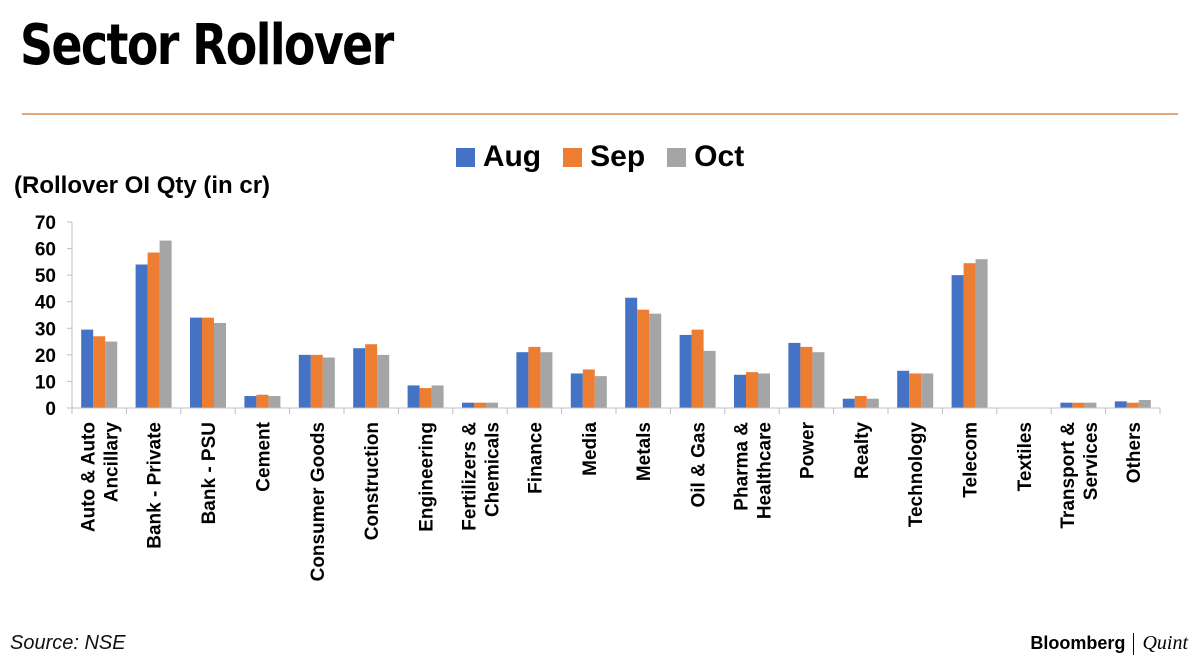  What do you see at coordinates (719, 156) in the screenshot?
I see `legend-label-oct: Oct` at bounding box center [719, 156].